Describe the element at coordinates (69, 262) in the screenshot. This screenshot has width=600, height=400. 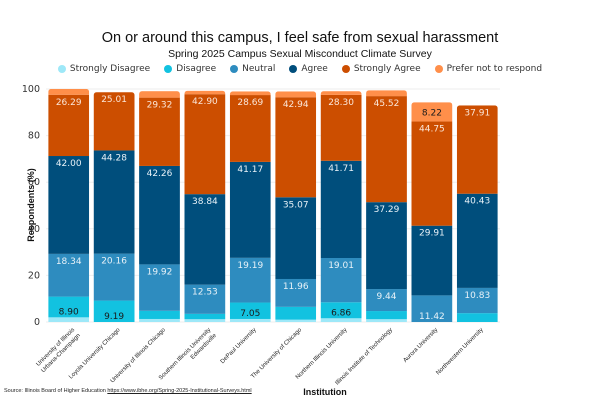
I see `data-label: 18.34` at that location.